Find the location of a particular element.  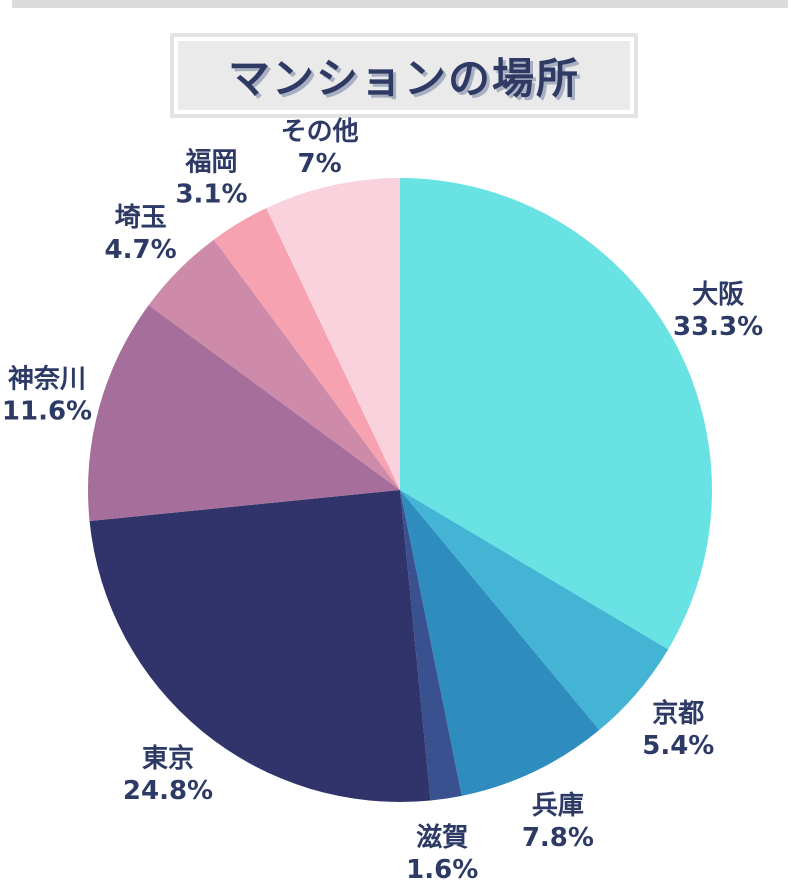

slice-label-hyogo: 兵庫 7.8% is located at coordinates (558, 822).